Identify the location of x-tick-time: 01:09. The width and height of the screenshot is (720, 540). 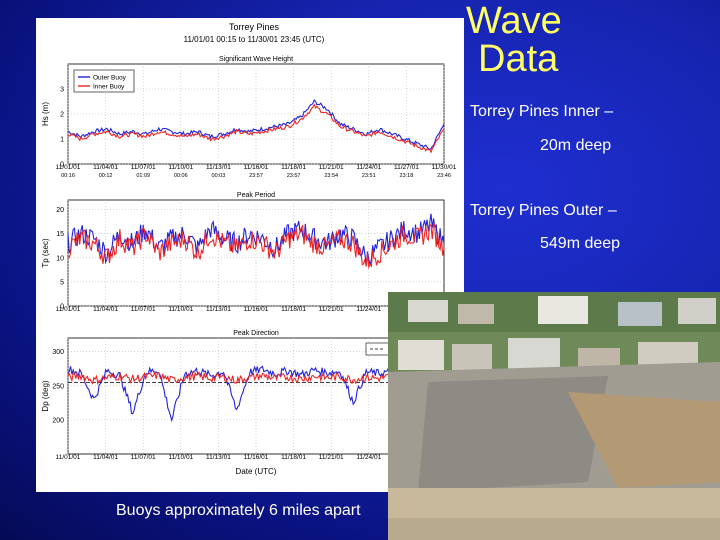
(143, 176).